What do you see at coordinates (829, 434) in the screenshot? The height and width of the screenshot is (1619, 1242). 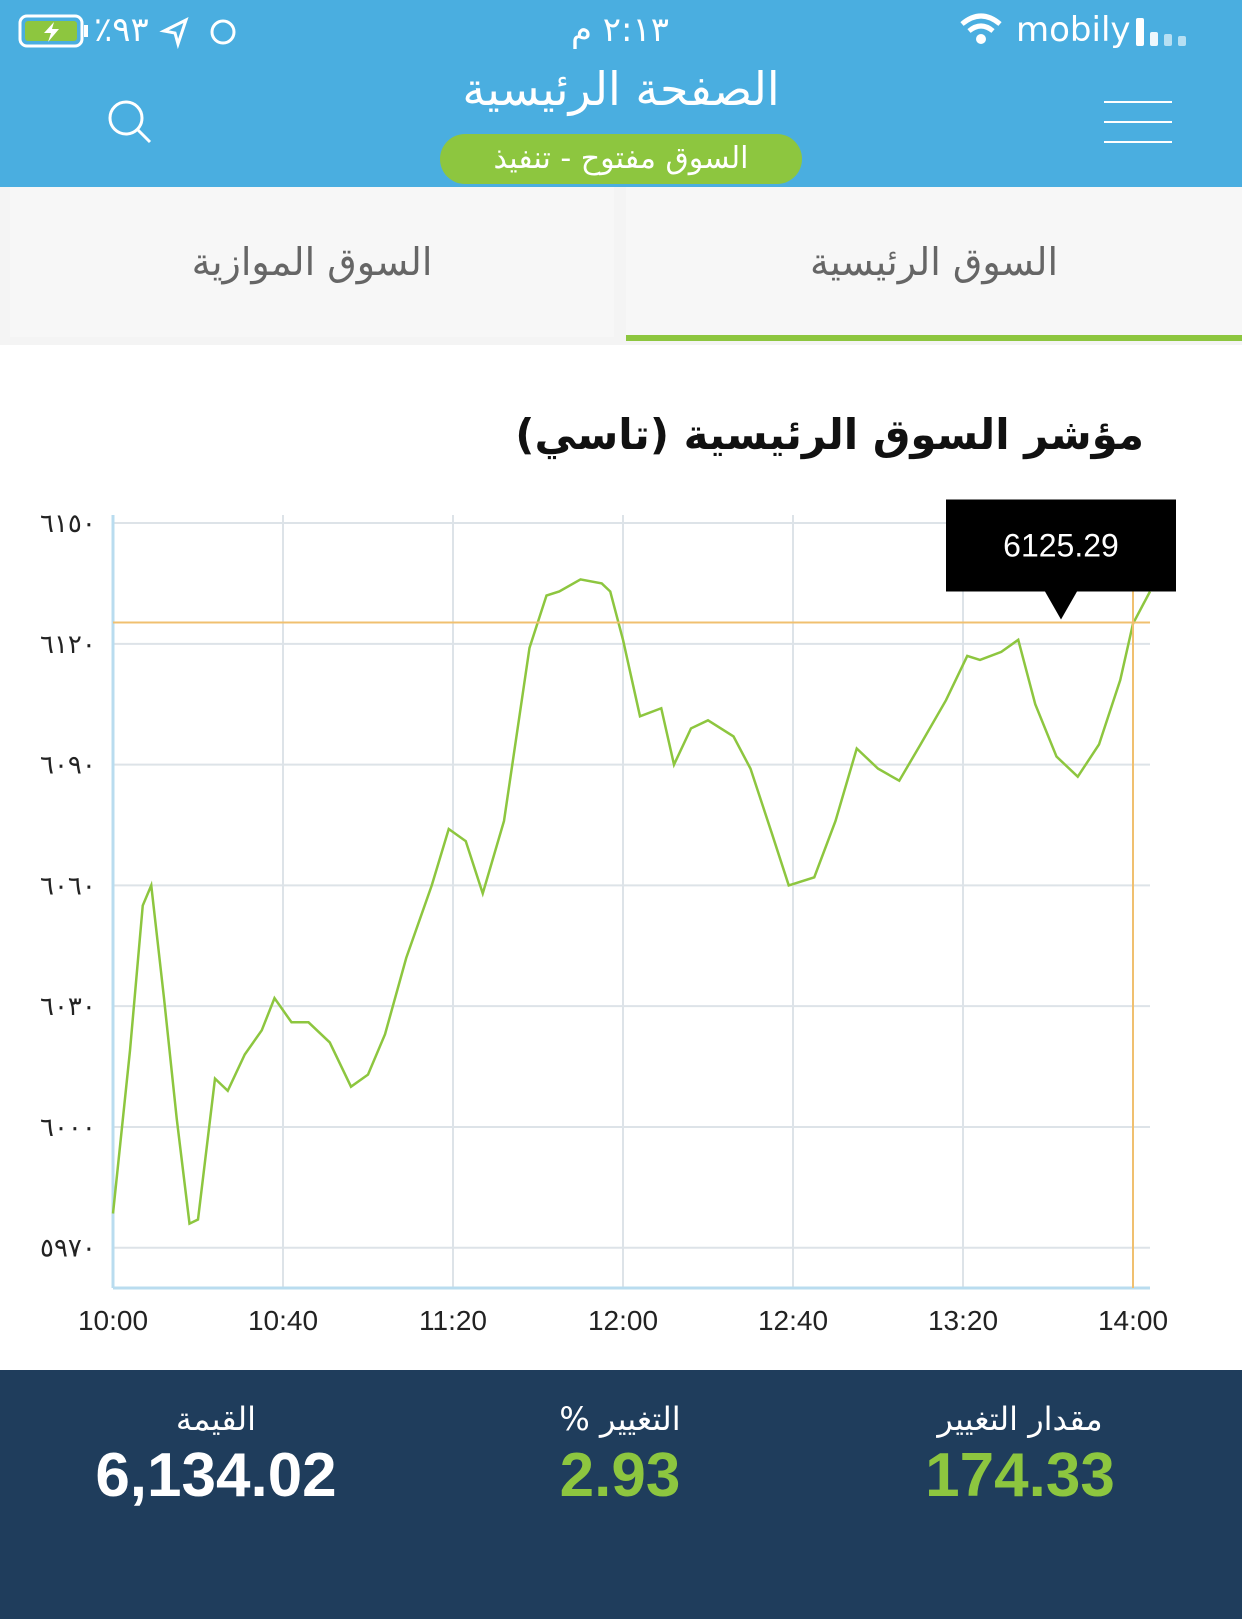 I see `chart-title: مؤشر السوق الرئيسية (تاسي)` at bounding box center [829, 434].